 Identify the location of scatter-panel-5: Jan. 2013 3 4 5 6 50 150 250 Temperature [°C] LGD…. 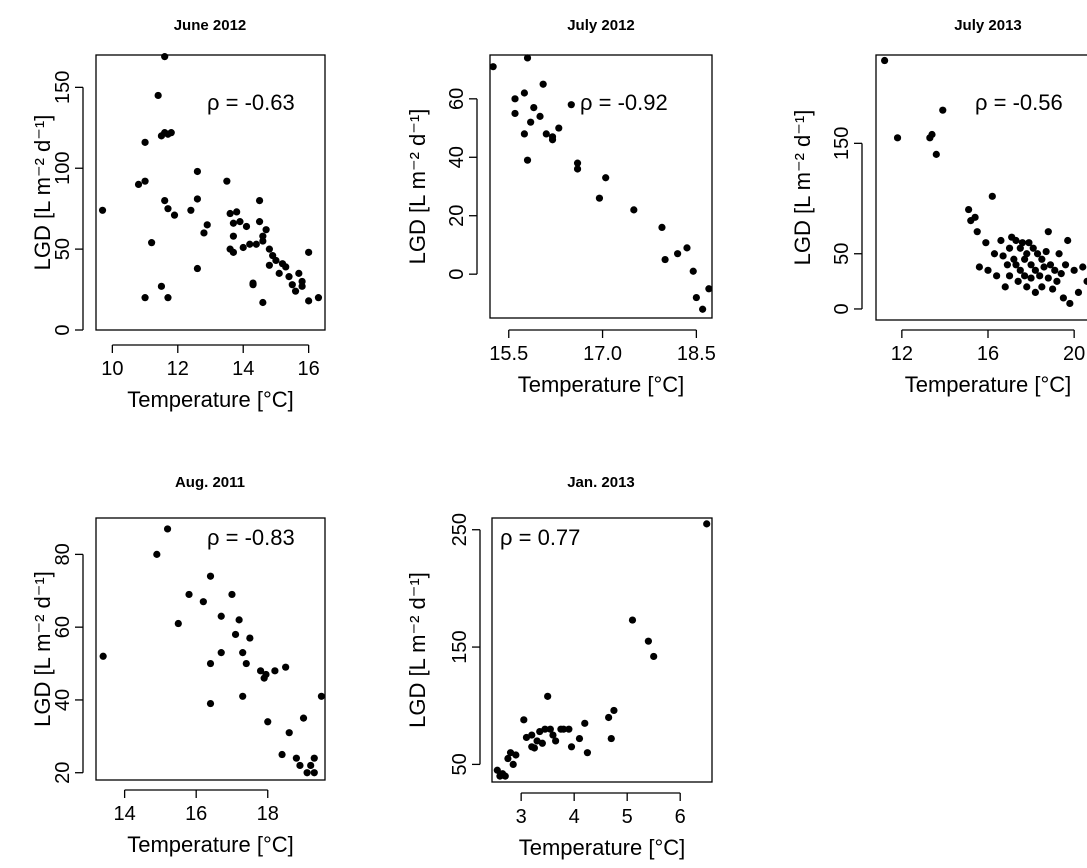
(559, 667).